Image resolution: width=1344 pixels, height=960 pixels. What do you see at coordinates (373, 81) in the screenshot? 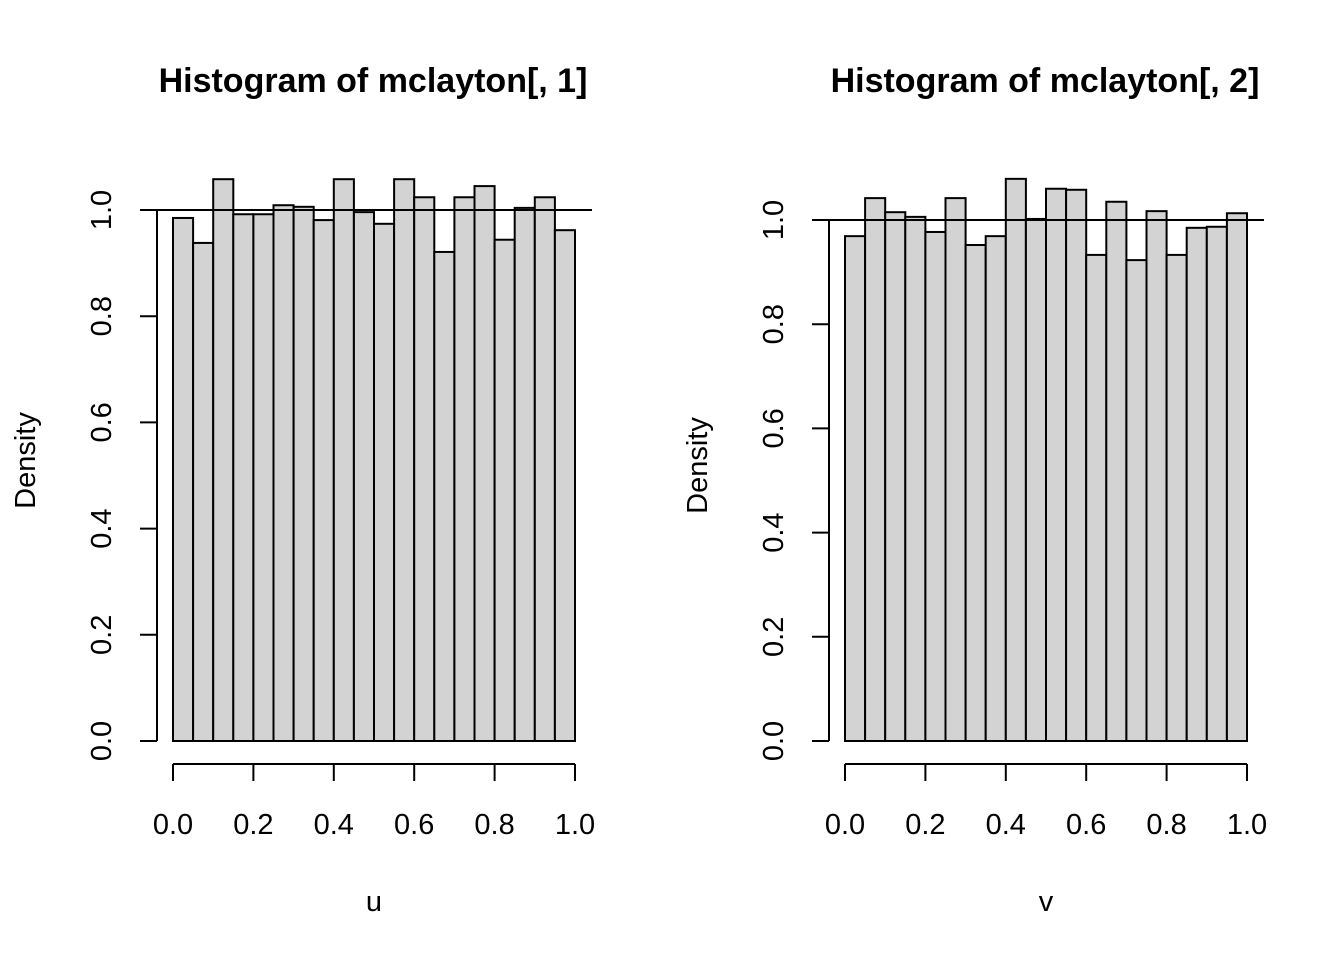
I see `chart-title: Histogram of mclayton[, 1]` at bounding box center [373, 81].